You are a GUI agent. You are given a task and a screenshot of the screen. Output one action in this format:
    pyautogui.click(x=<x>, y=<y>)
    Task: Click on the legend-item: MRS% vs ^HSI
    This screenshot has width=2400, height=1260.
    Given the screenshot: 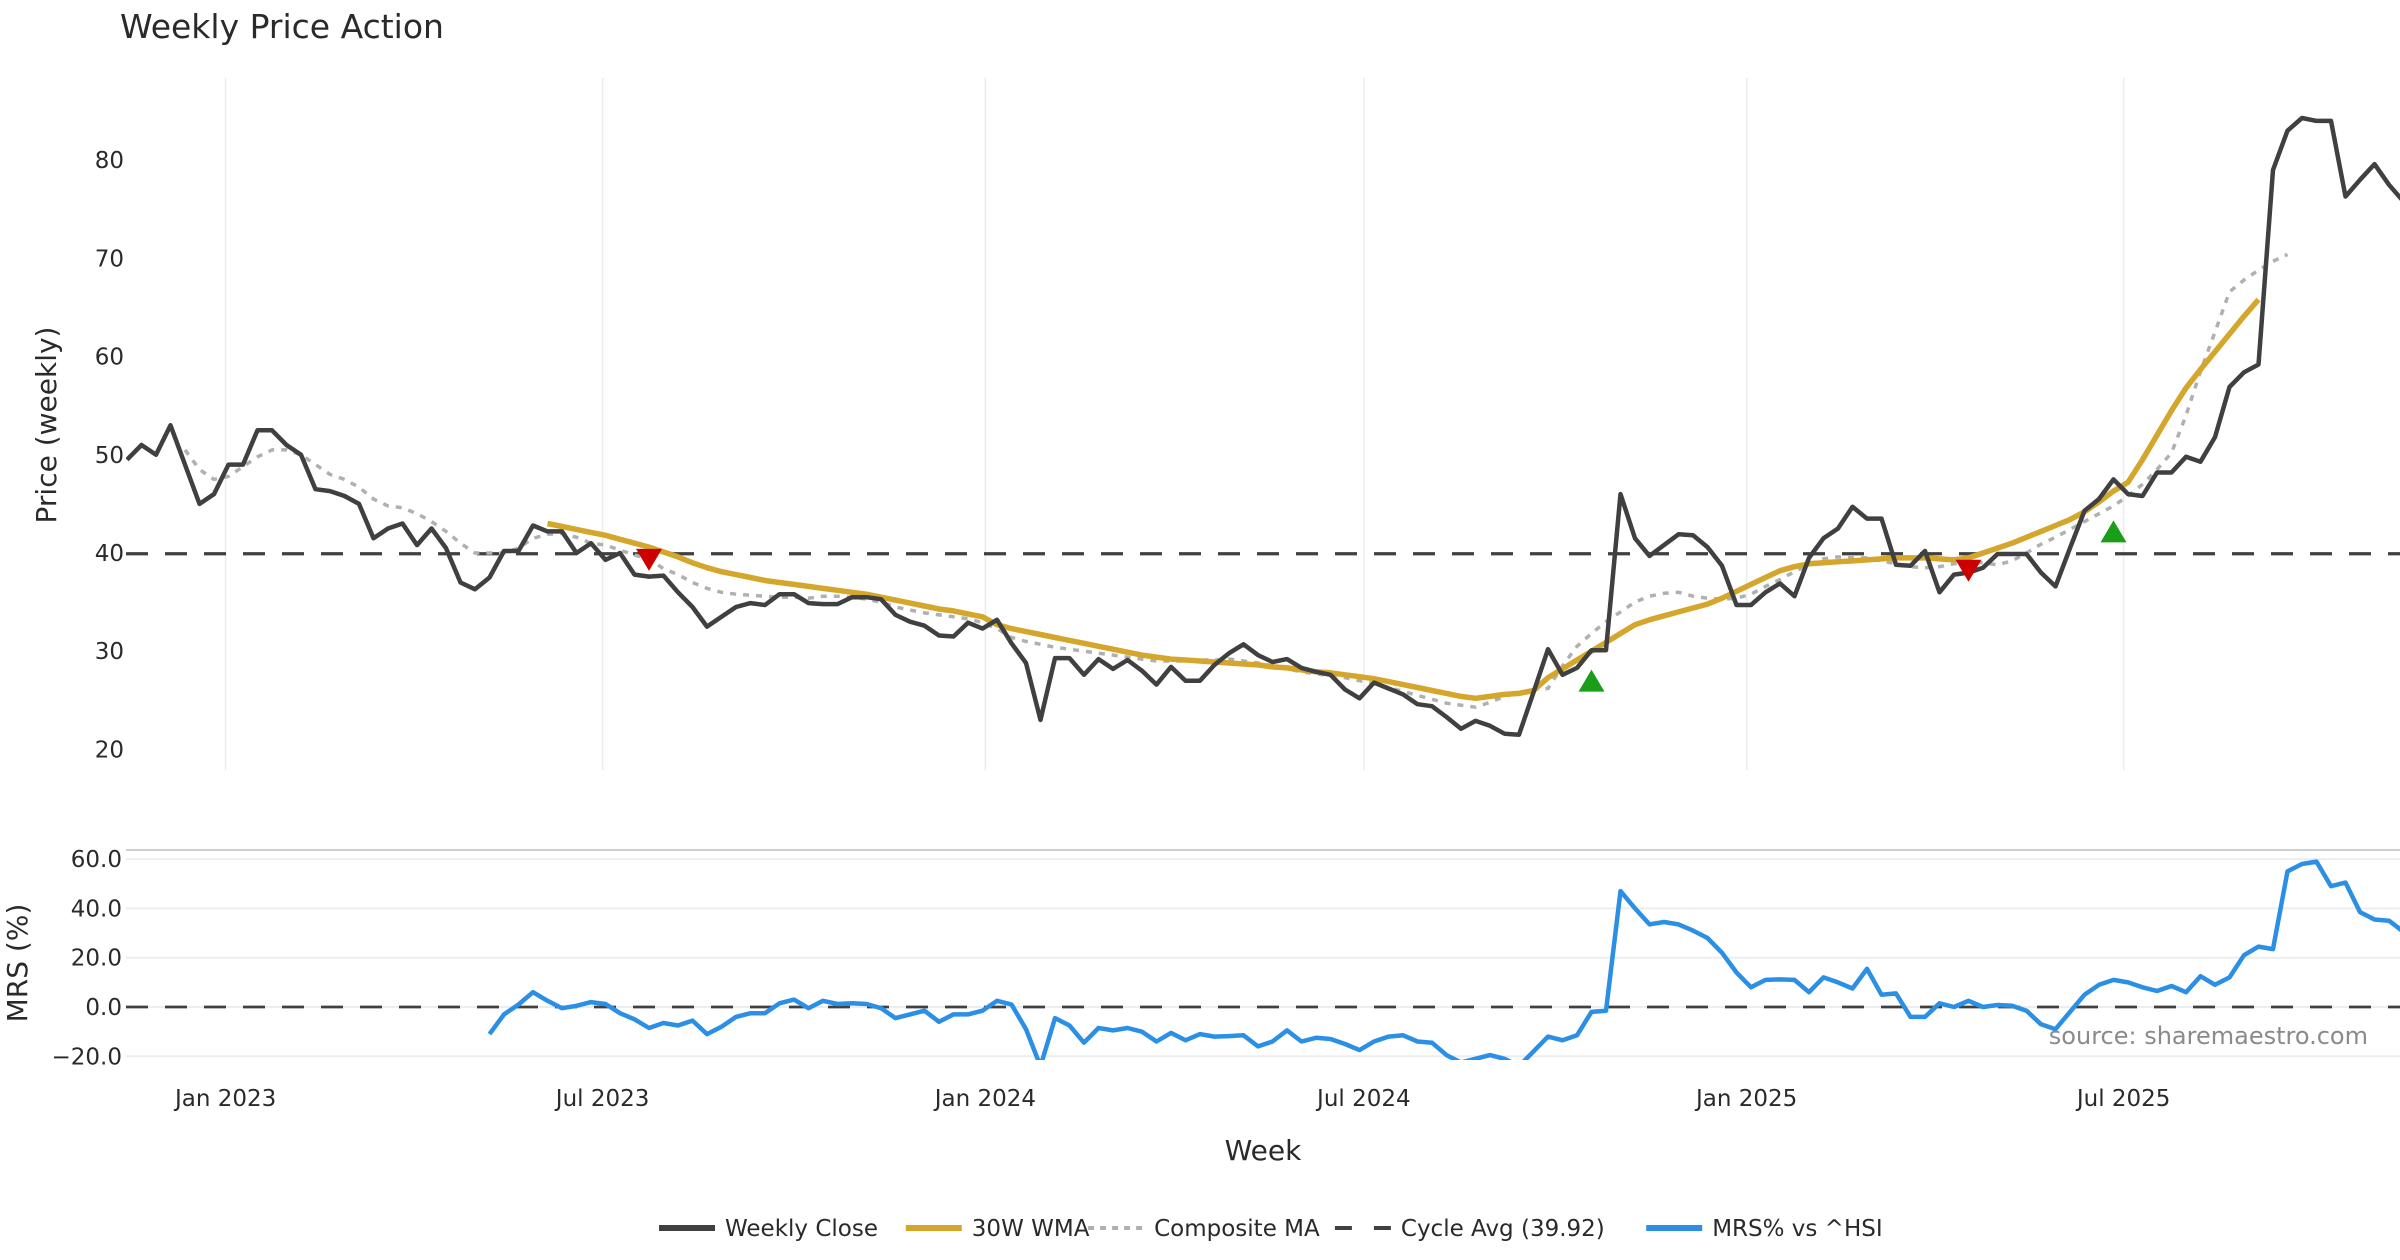 What is the action you would take?
    pyautogui.click(x=1764, y=1229)
    